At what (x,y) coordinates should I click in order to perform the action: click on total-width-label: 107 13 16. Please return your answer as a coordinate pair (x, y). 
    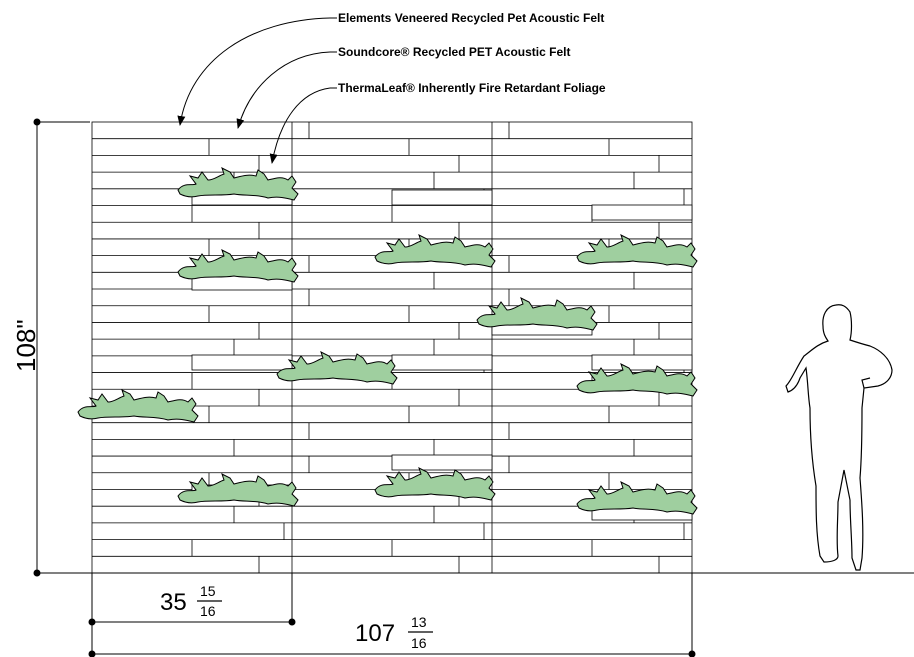
    Looking at the image, I should click on (394, 632).